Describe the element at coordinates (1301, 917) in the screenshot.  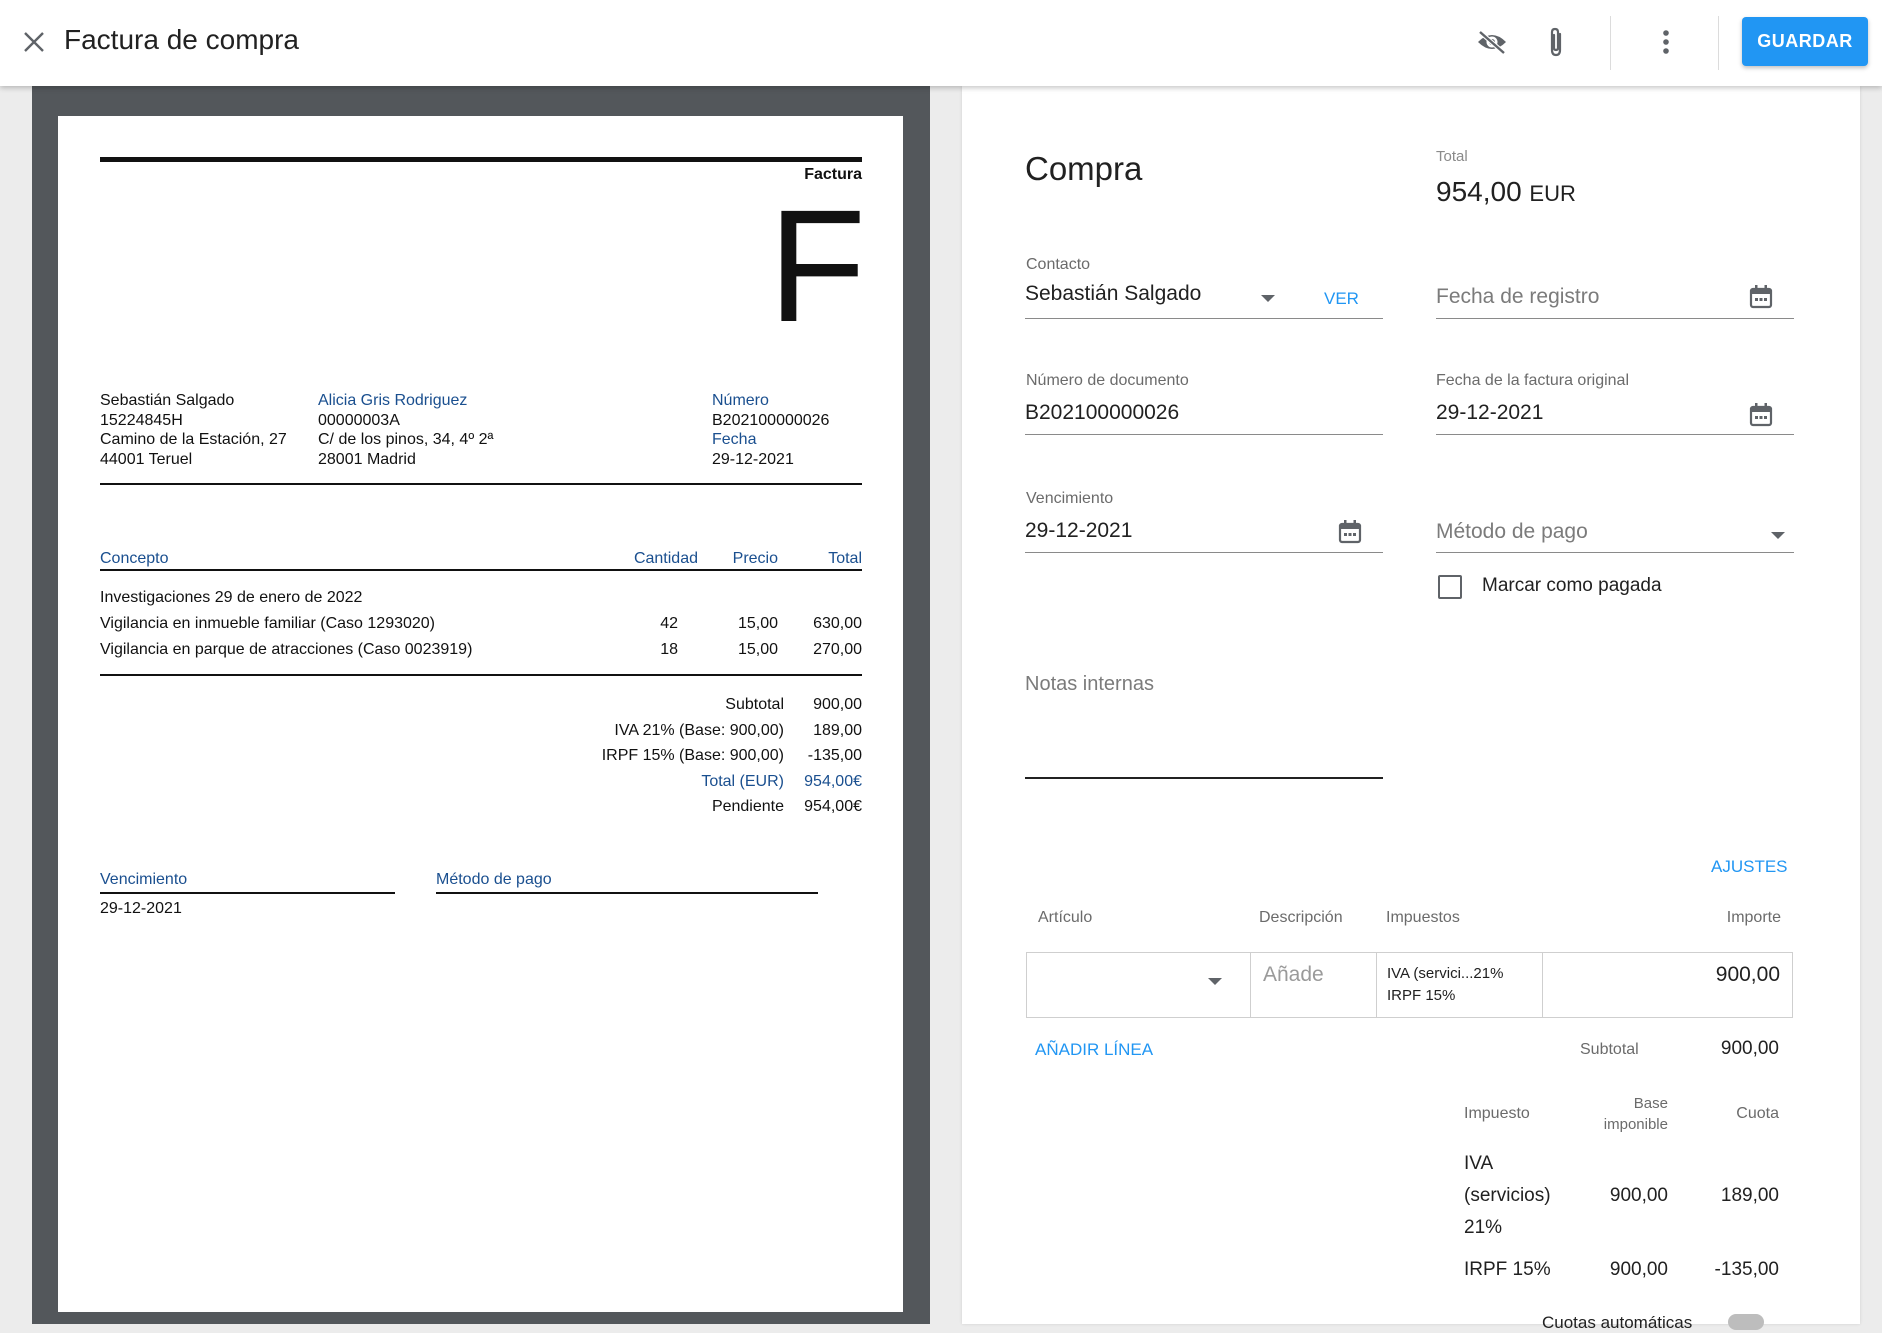
I see `col-description: Descripción` at that location.